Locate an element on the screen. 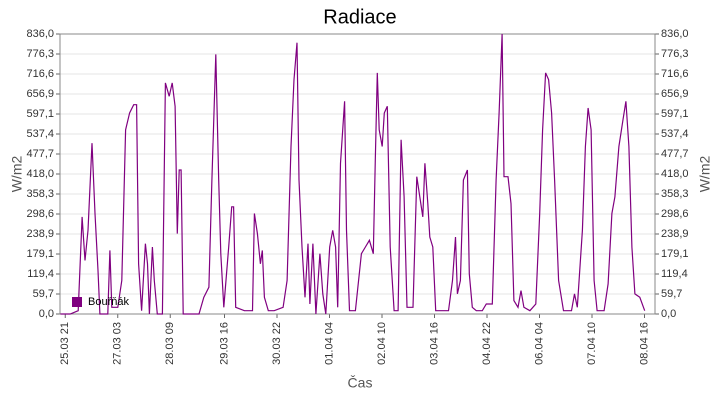 The width and height of the screenshot is (720, 400). x-tick-label: 30.03 22 is located at coordinates (277, 343).